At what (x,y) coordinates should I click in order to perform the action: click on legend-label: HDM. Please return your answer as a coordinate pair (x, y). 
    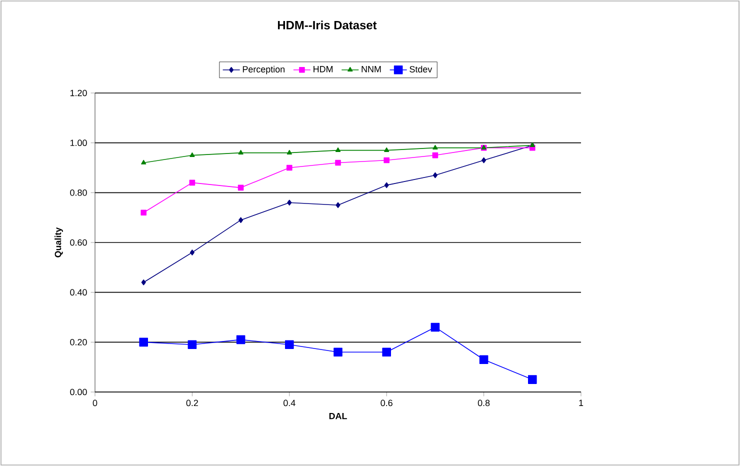
    Looking at the image, I should click on (323, 69).